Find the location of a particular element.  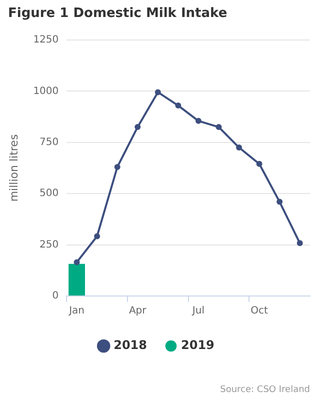

y-tick-label: 250 is located at coordinates (49, 244).